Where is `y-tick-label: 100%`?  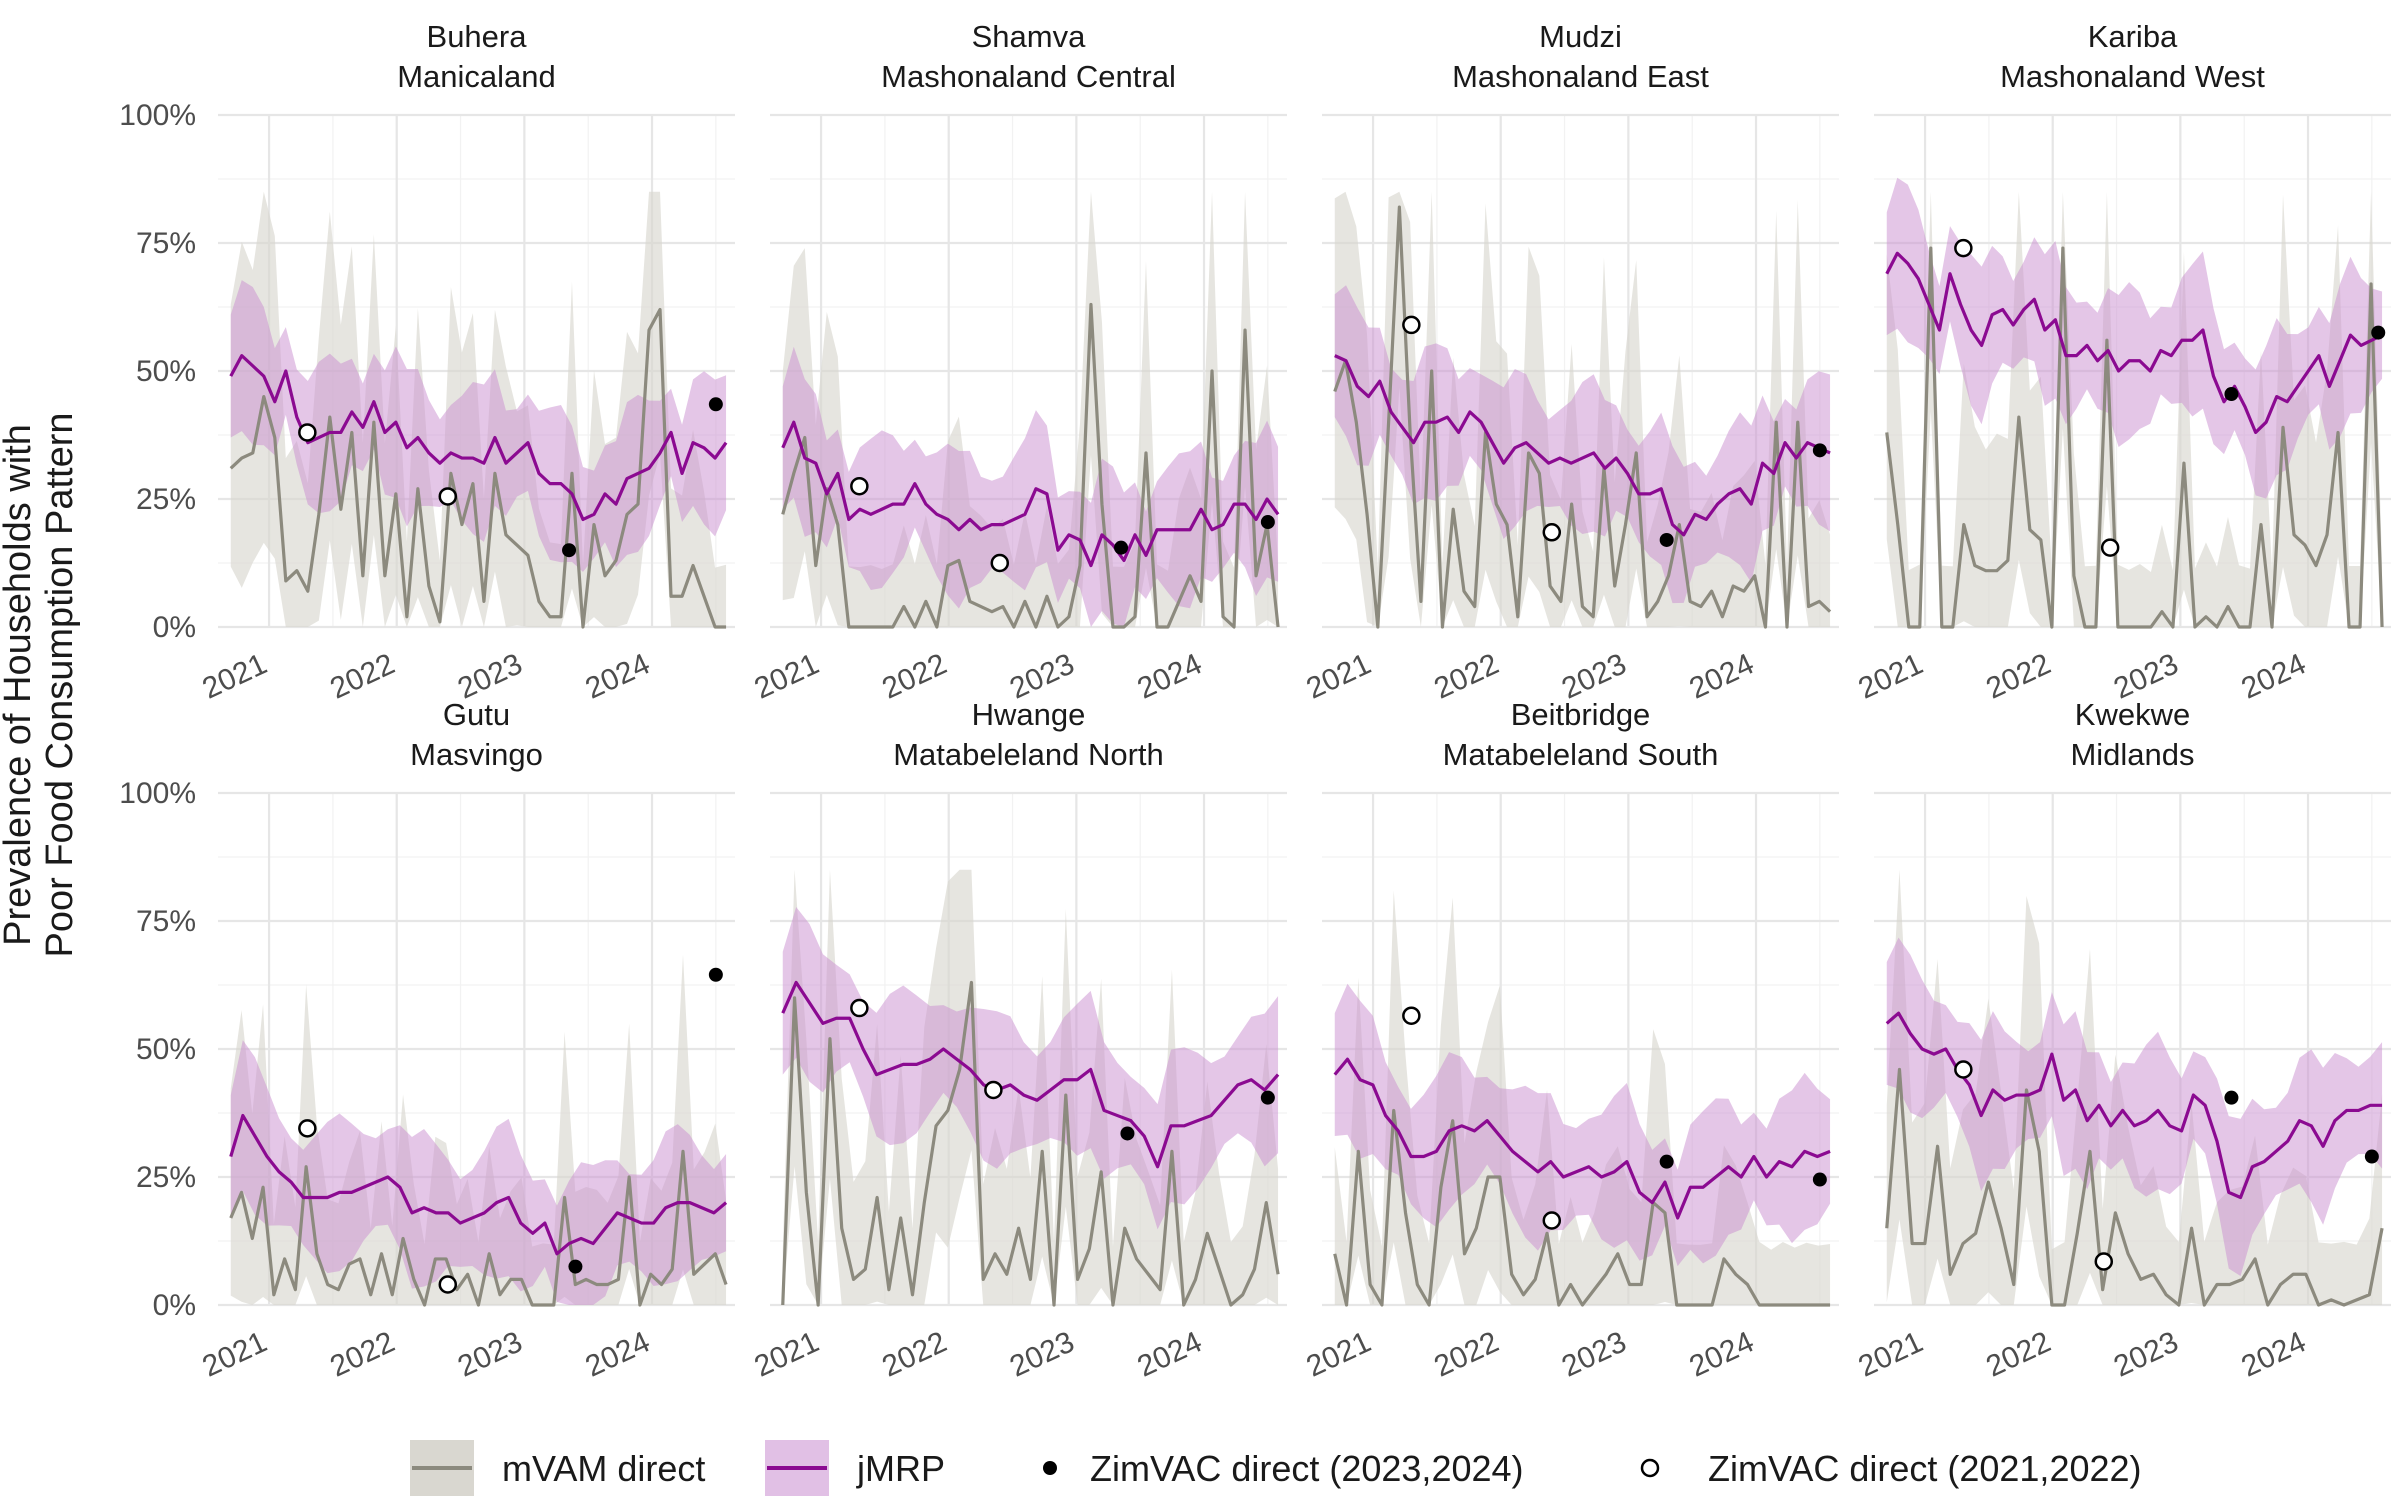 y-tick-label: 100% is located at coordinates (157, 115).